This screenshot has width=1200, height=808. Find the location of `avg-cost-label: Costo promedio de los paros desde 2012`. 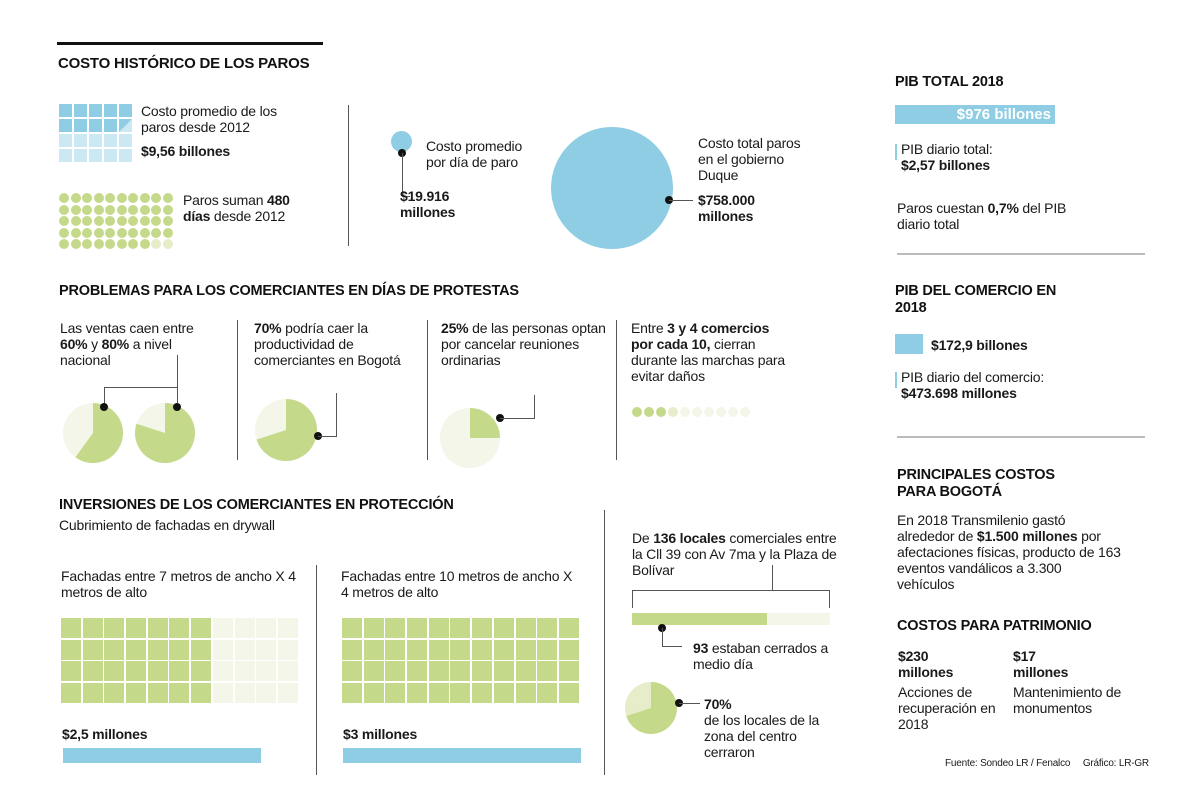

avg-cost-label: Costo promedio de los paros desde 2012 is located at coordinates (221, 119).